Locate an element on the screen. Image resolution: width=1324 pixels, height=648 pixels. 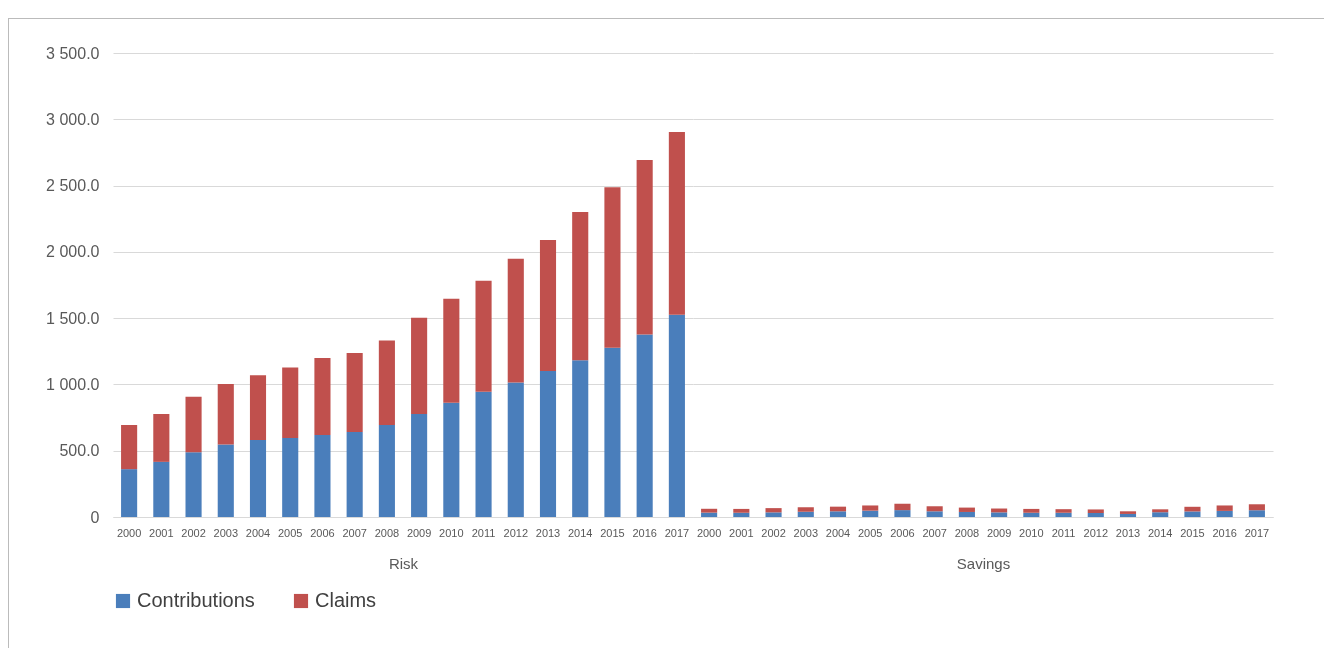
x-tick-label: 2004 is located at coordinates (258, 532).